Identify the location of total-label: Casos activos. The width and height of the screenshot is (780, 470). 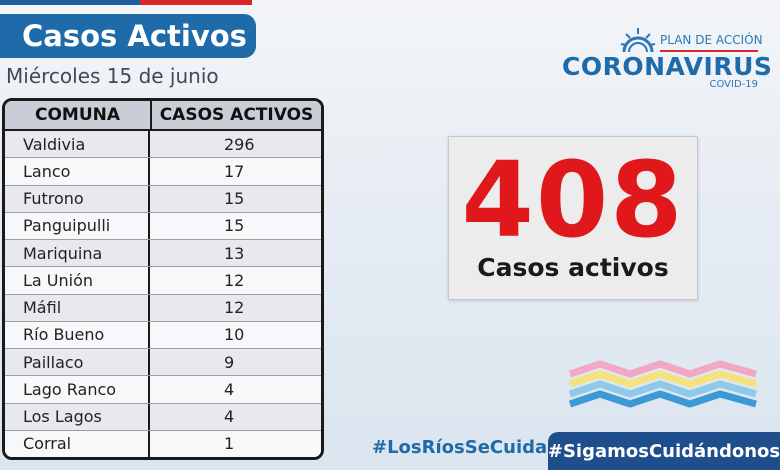
(573, 267).